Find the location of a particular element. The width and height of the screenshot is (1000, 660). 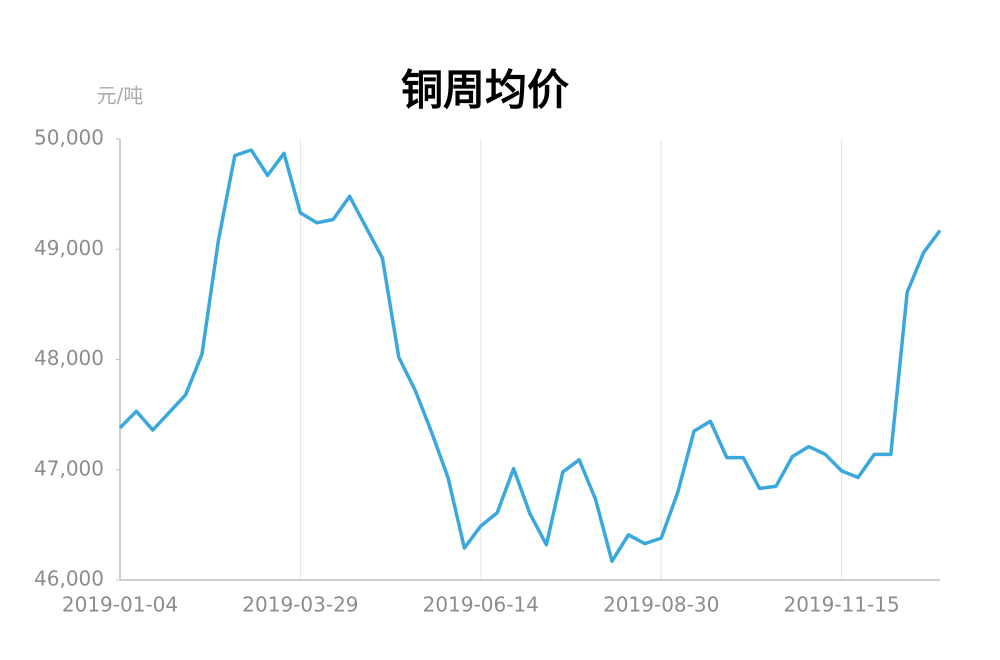

x-tick-label: 2019-03-29 is located at coordinates (300, 605).